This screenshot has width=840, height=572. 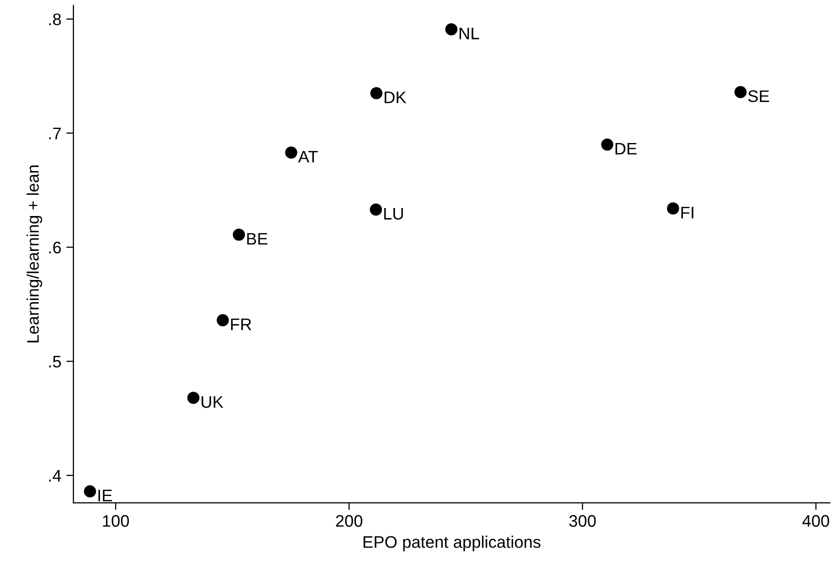 What do you see at coordinates (55, 362) in the screenshot?
I see `y-tick-label: .5` at bounding box center [55, 362].